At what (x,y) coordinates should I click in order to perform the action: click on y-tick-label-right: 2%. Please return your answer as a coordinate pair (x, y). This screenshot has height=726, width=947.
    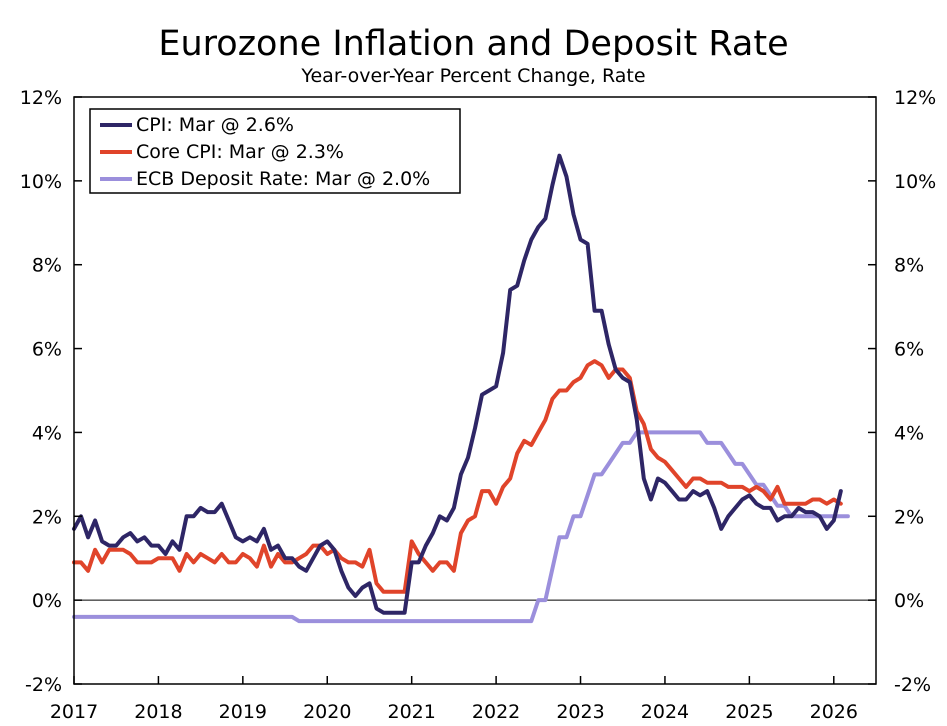
    Looking at the image, I should click on (909, 517).